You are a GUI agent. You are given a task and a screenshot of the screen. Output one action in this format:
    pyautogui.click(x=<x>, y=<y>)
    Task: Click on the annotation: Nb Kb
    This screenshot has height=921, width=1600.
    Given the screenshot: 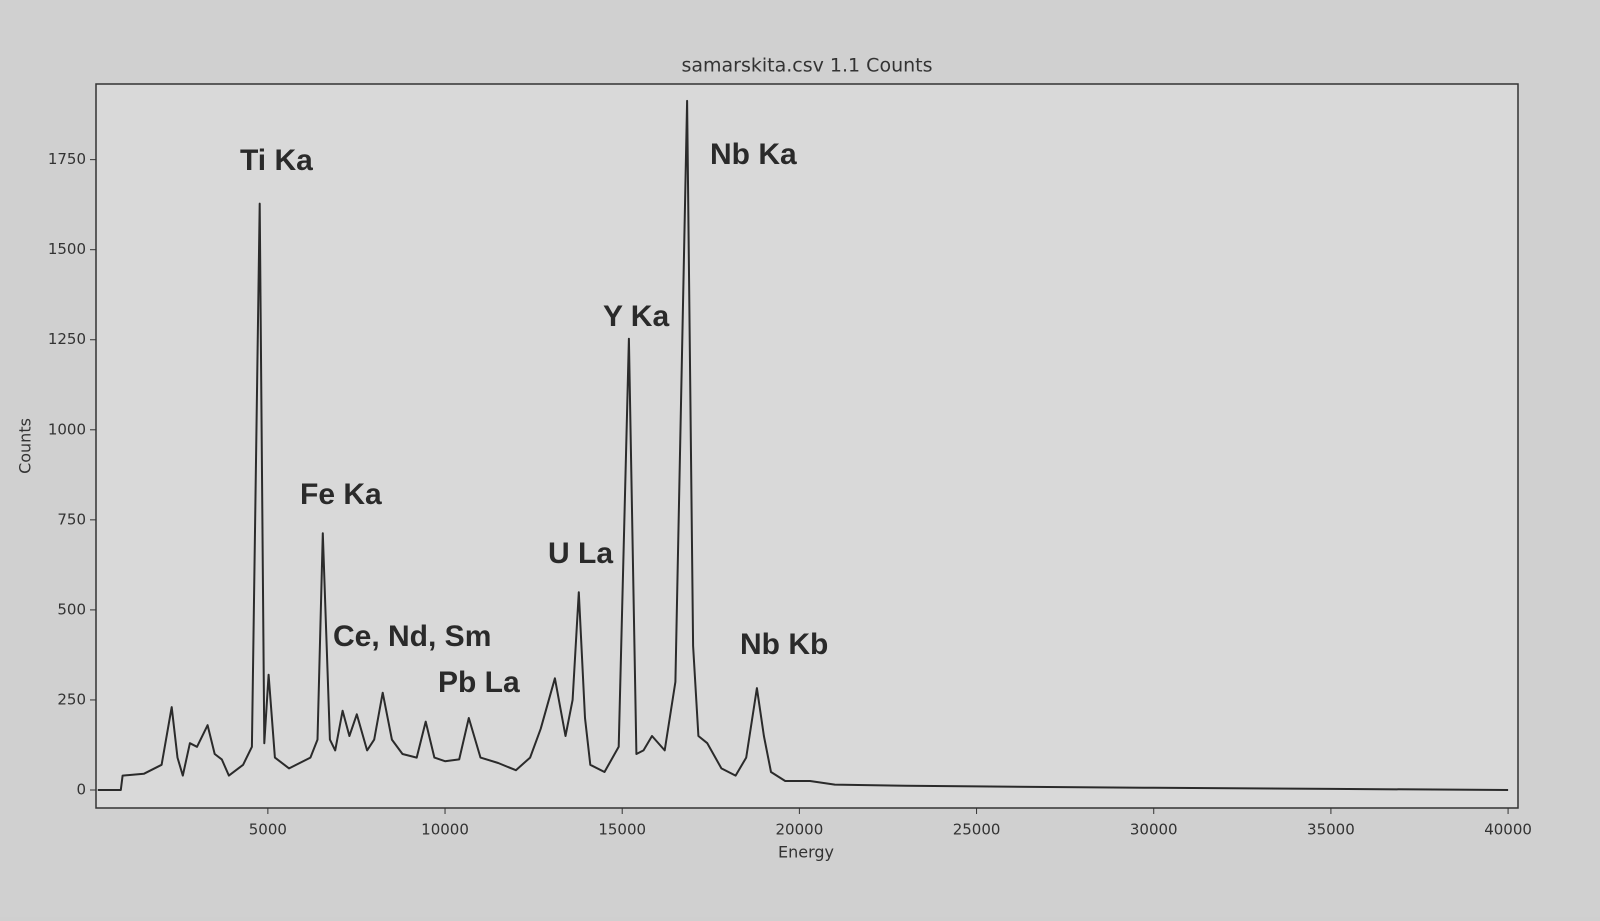 What is the action you would take?
    pyautogui.click(x=784, y=644)
    